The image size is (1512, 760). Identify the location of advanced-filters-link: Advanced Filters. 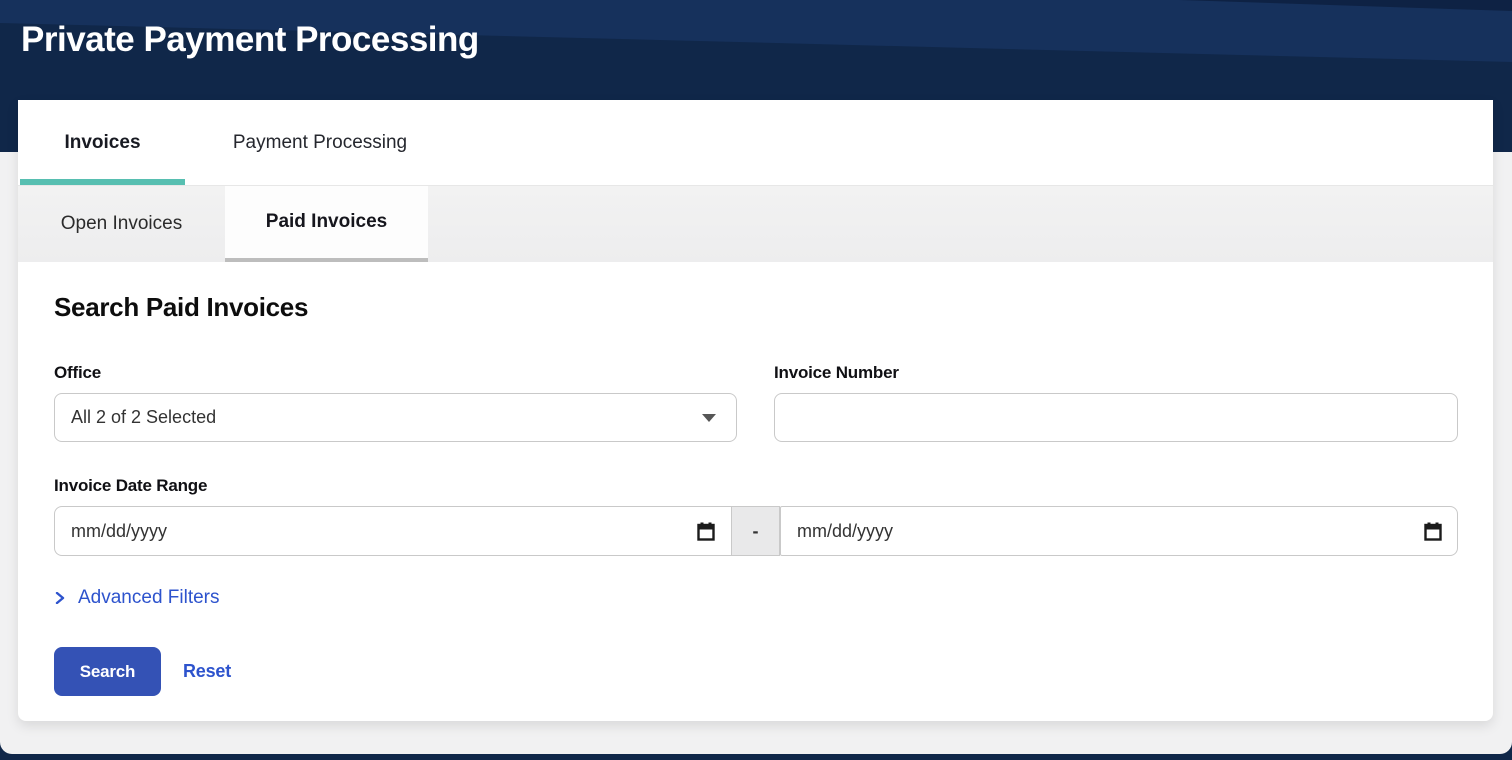
(137, 598).